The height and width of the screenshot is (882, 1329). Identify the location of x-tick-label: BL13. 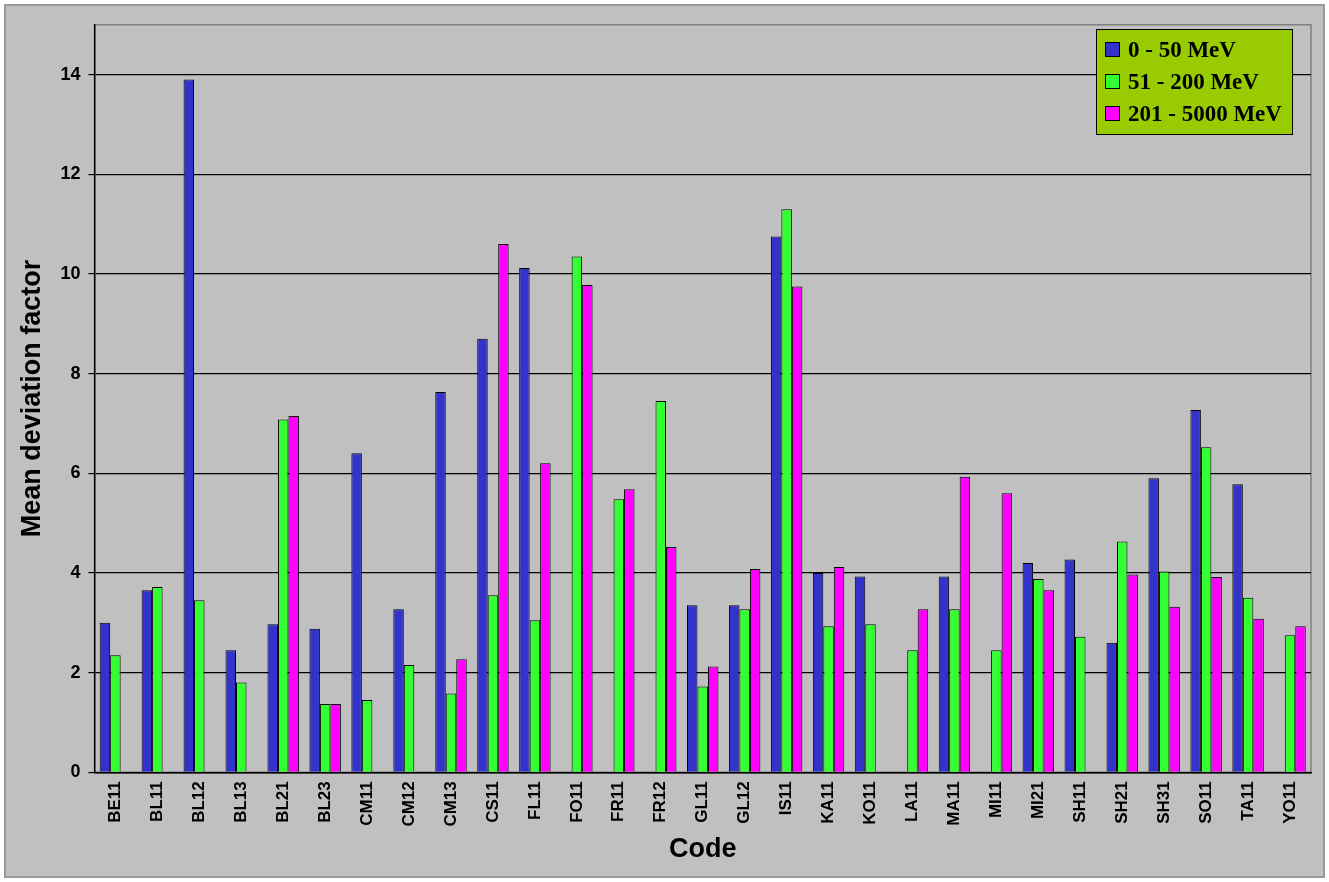
(240, 802).